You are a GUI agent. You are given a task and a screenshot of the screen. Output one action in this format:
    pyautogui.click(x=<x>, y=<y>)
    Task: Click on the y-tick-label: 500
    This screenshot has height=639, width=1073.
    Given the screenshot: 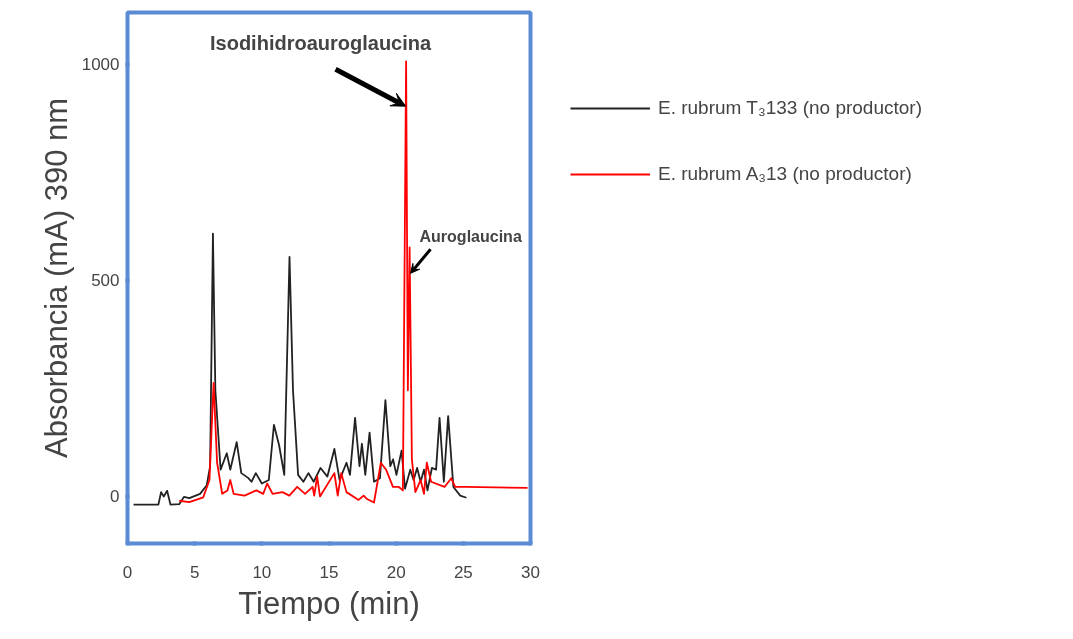 What is the action you would take?
    pyautogui.click(x=105, y=281)
    